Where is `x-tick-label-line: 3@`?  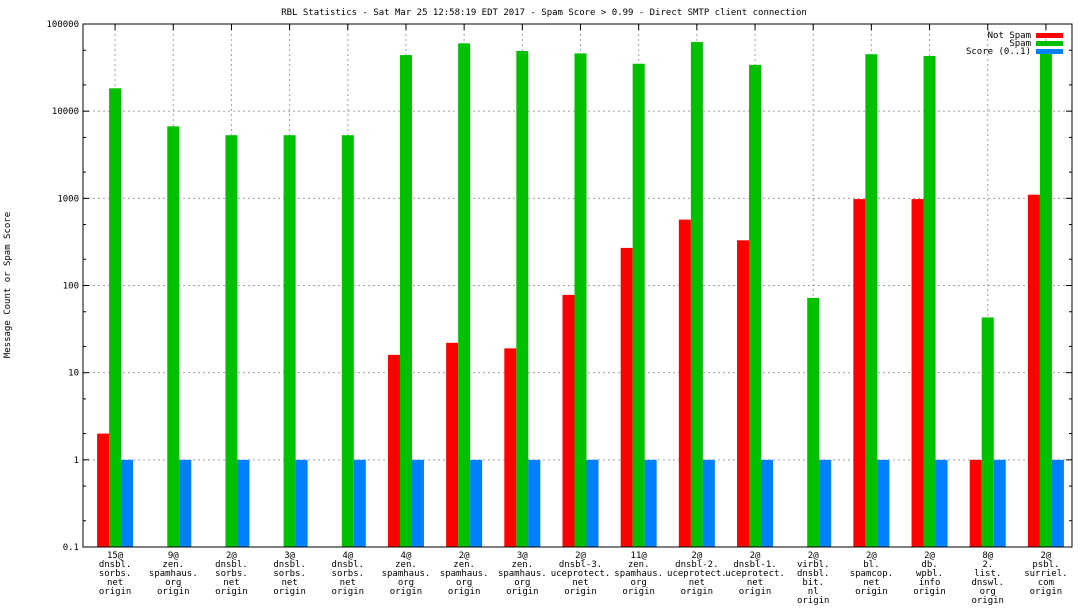 x-tick-label-line: 3@ is located at coordinates (522, 556).